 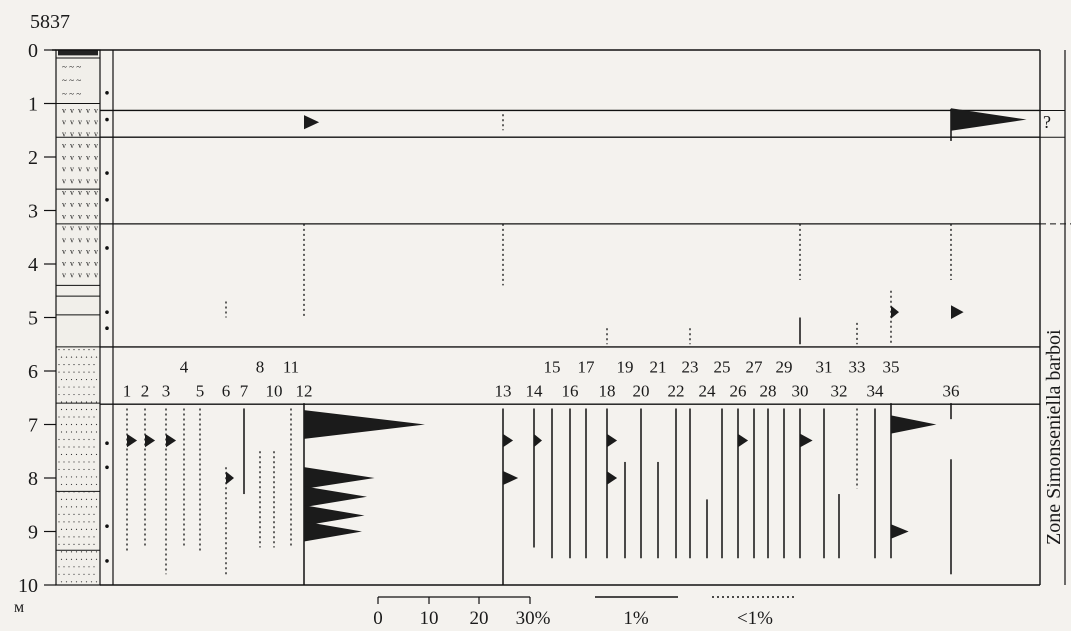 What do you see at coordinates (33, 51) in the screenshot?
I see `depth-tick-label: 0` at bounding box center [33, 51].